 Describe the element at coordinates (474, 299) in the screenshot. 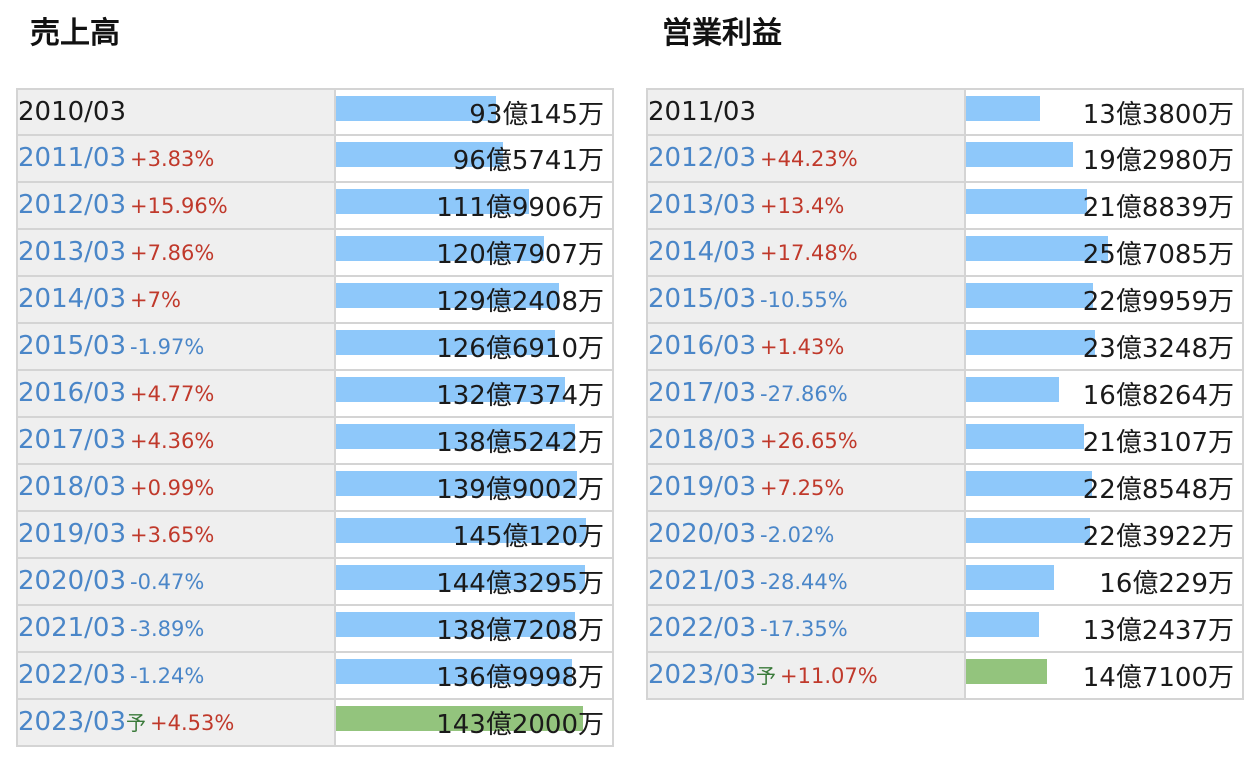

I see `value-cell: 129億2408万` at that location.